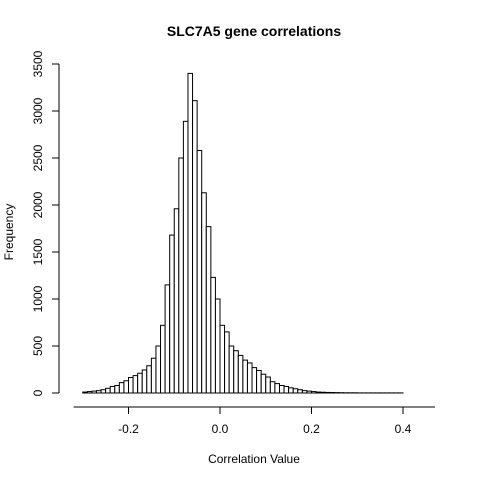 The image size is (480, 480). I want to click on x-axis-label: Correlation Value, so click(254, 459).